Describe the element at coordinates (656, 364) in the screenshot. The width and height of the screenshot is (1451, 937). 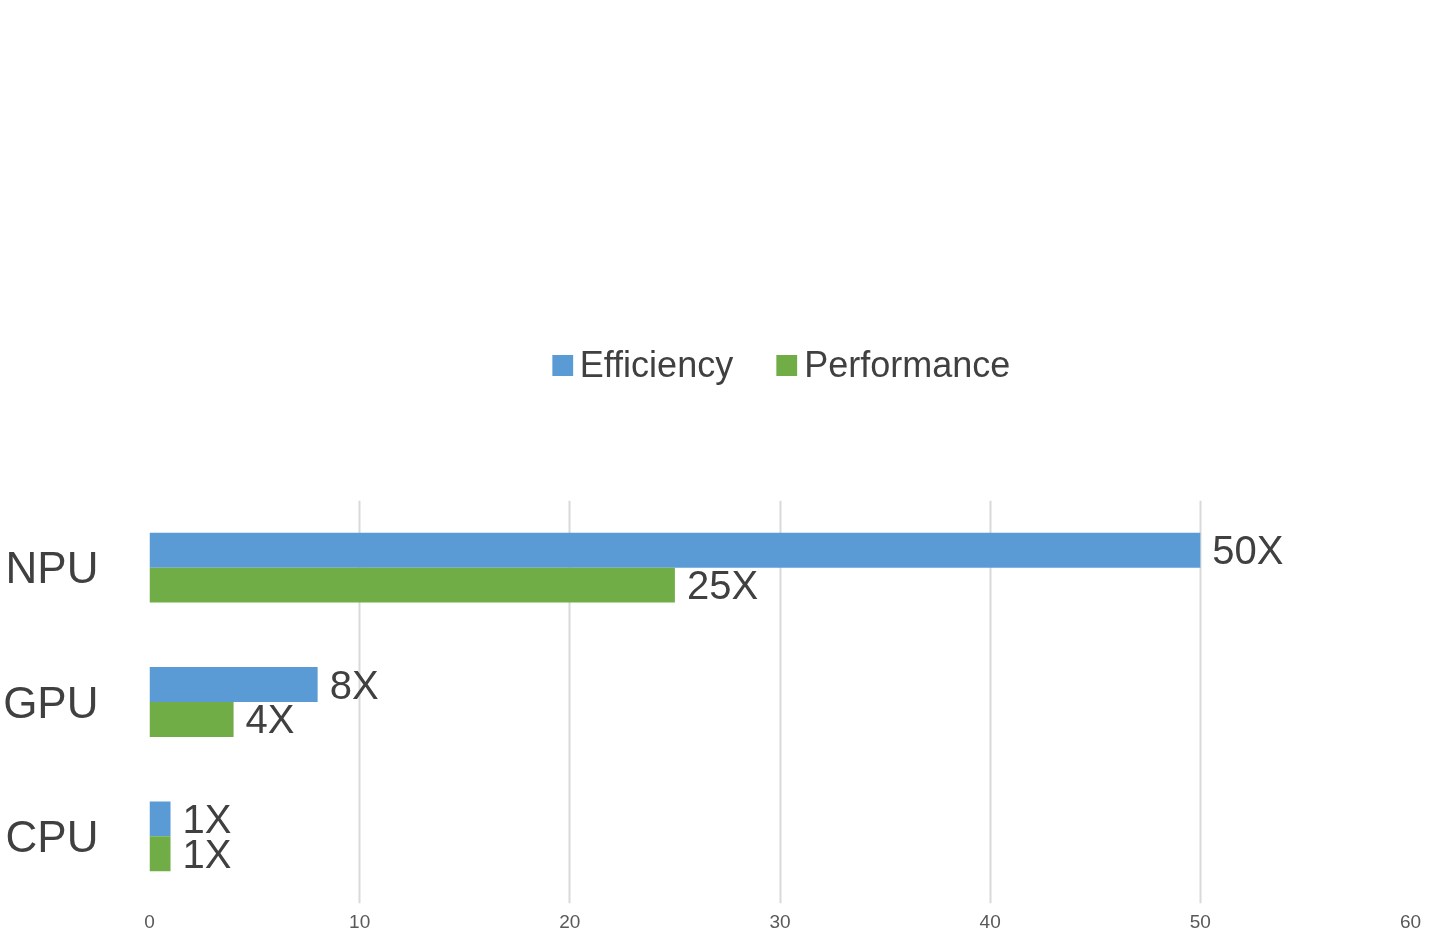
I see `legend-label: Efficiency` at that location.